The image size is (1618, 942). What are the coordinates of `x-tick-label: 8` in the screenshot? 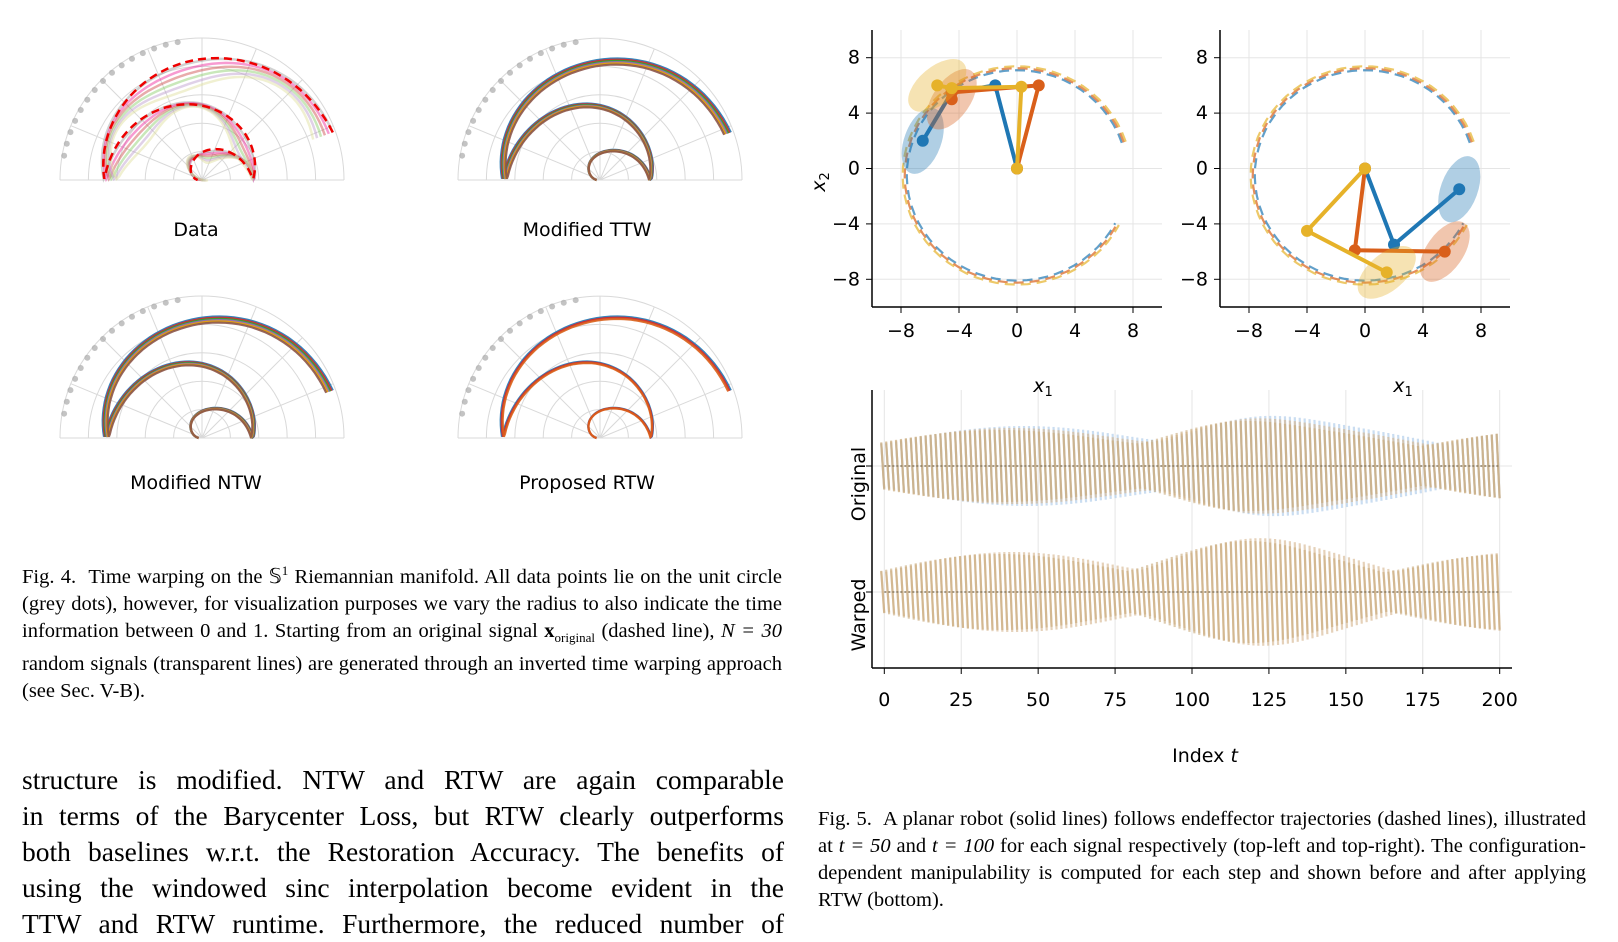 It's located at (1133, 331).